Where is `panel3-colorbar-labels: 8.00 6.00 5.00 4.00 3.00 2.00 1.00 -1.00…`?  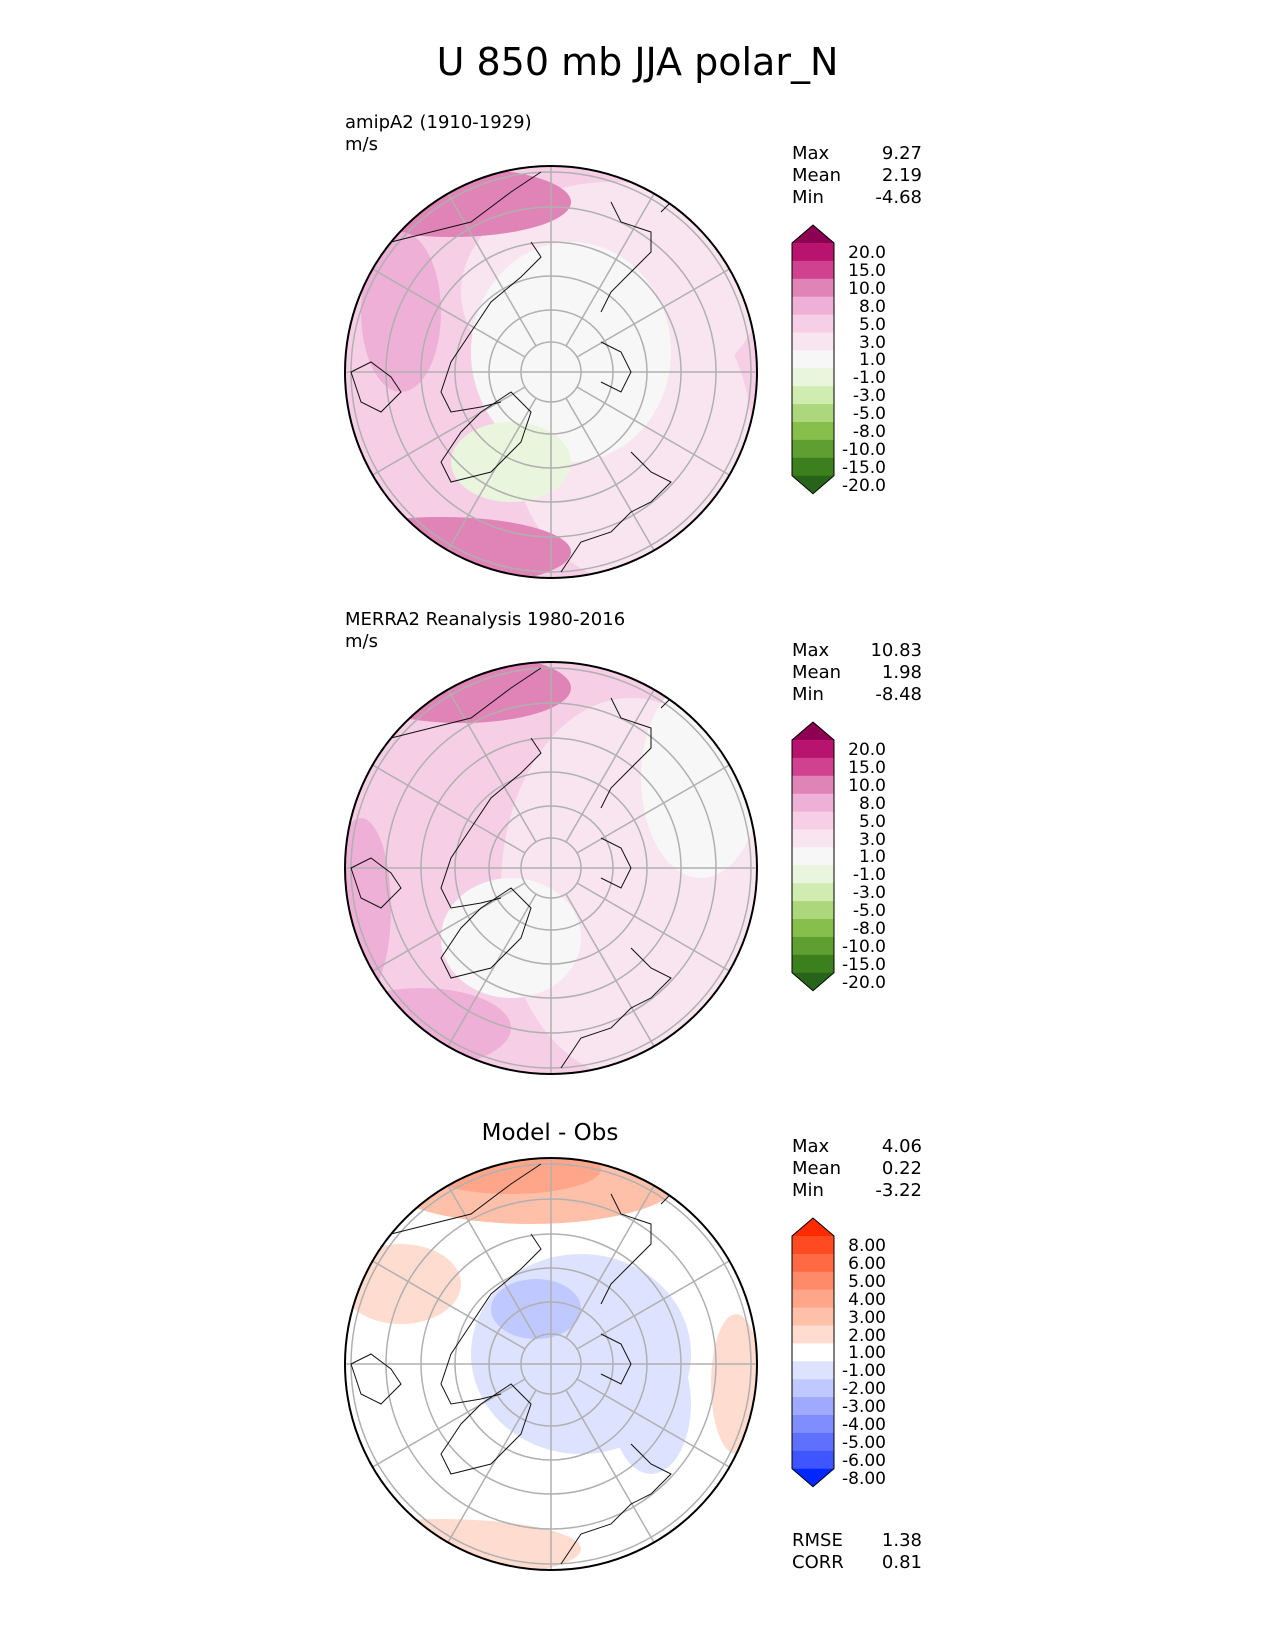 panel3-colorbar-labels: 8.00 6.00 5.00 4.00 3.00 2.00 1.00 -1.00… is located at coordinates (861, 1362).